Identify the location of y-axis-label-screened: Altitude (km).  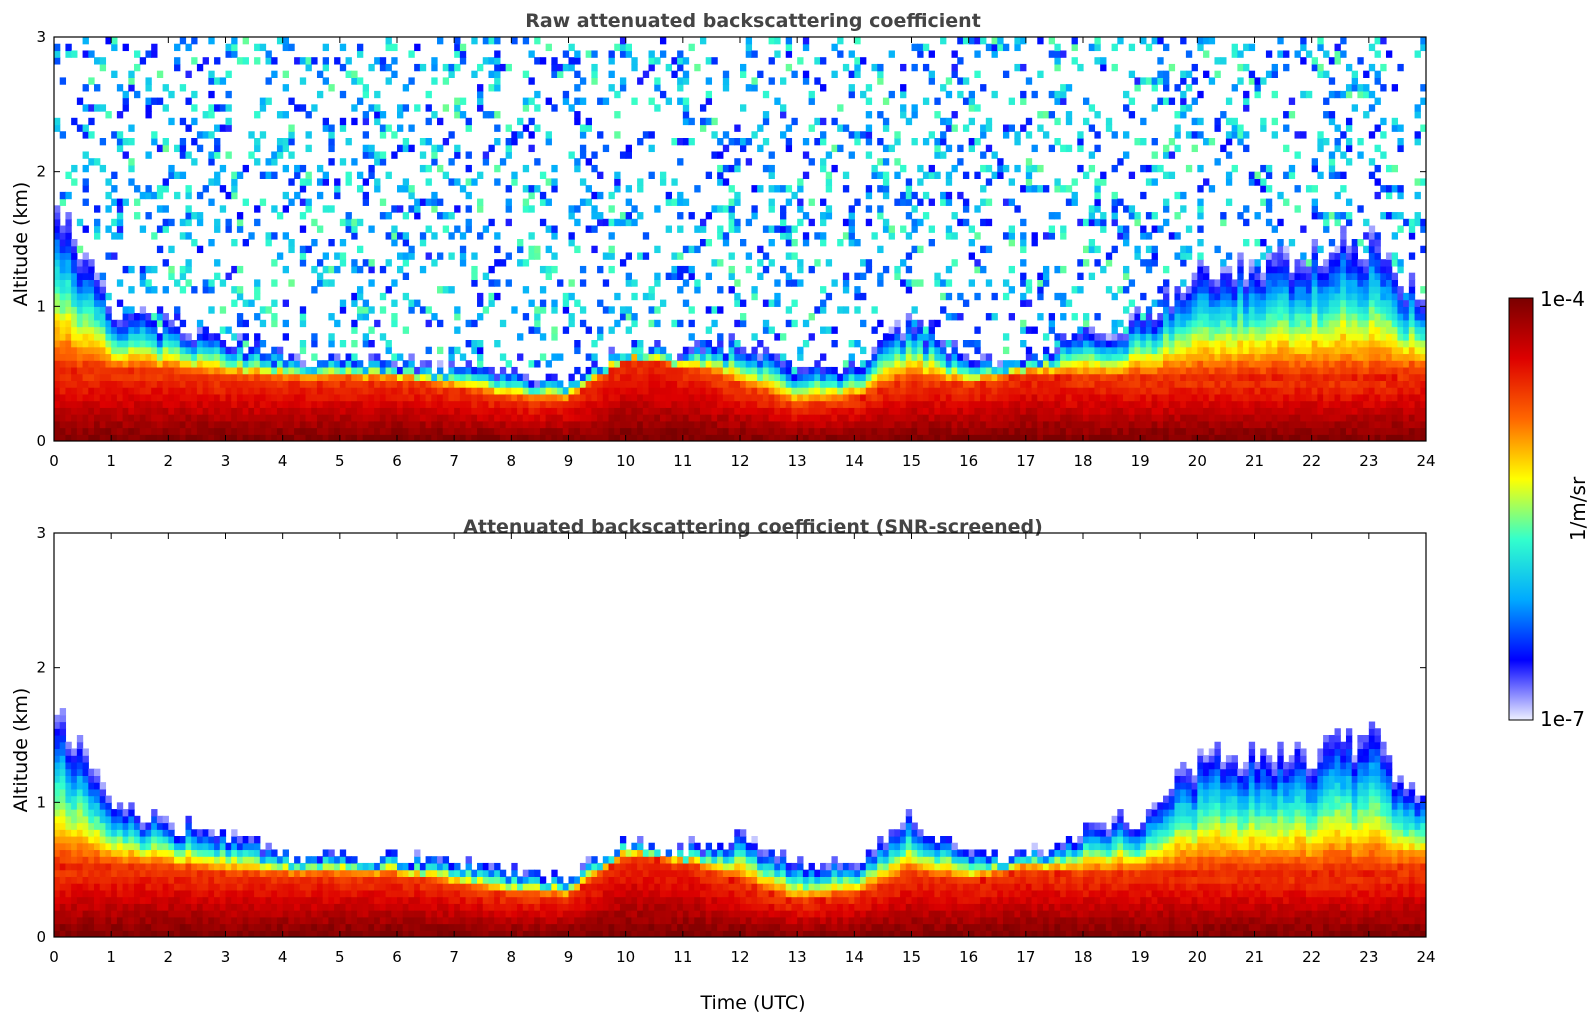
(21, 750).